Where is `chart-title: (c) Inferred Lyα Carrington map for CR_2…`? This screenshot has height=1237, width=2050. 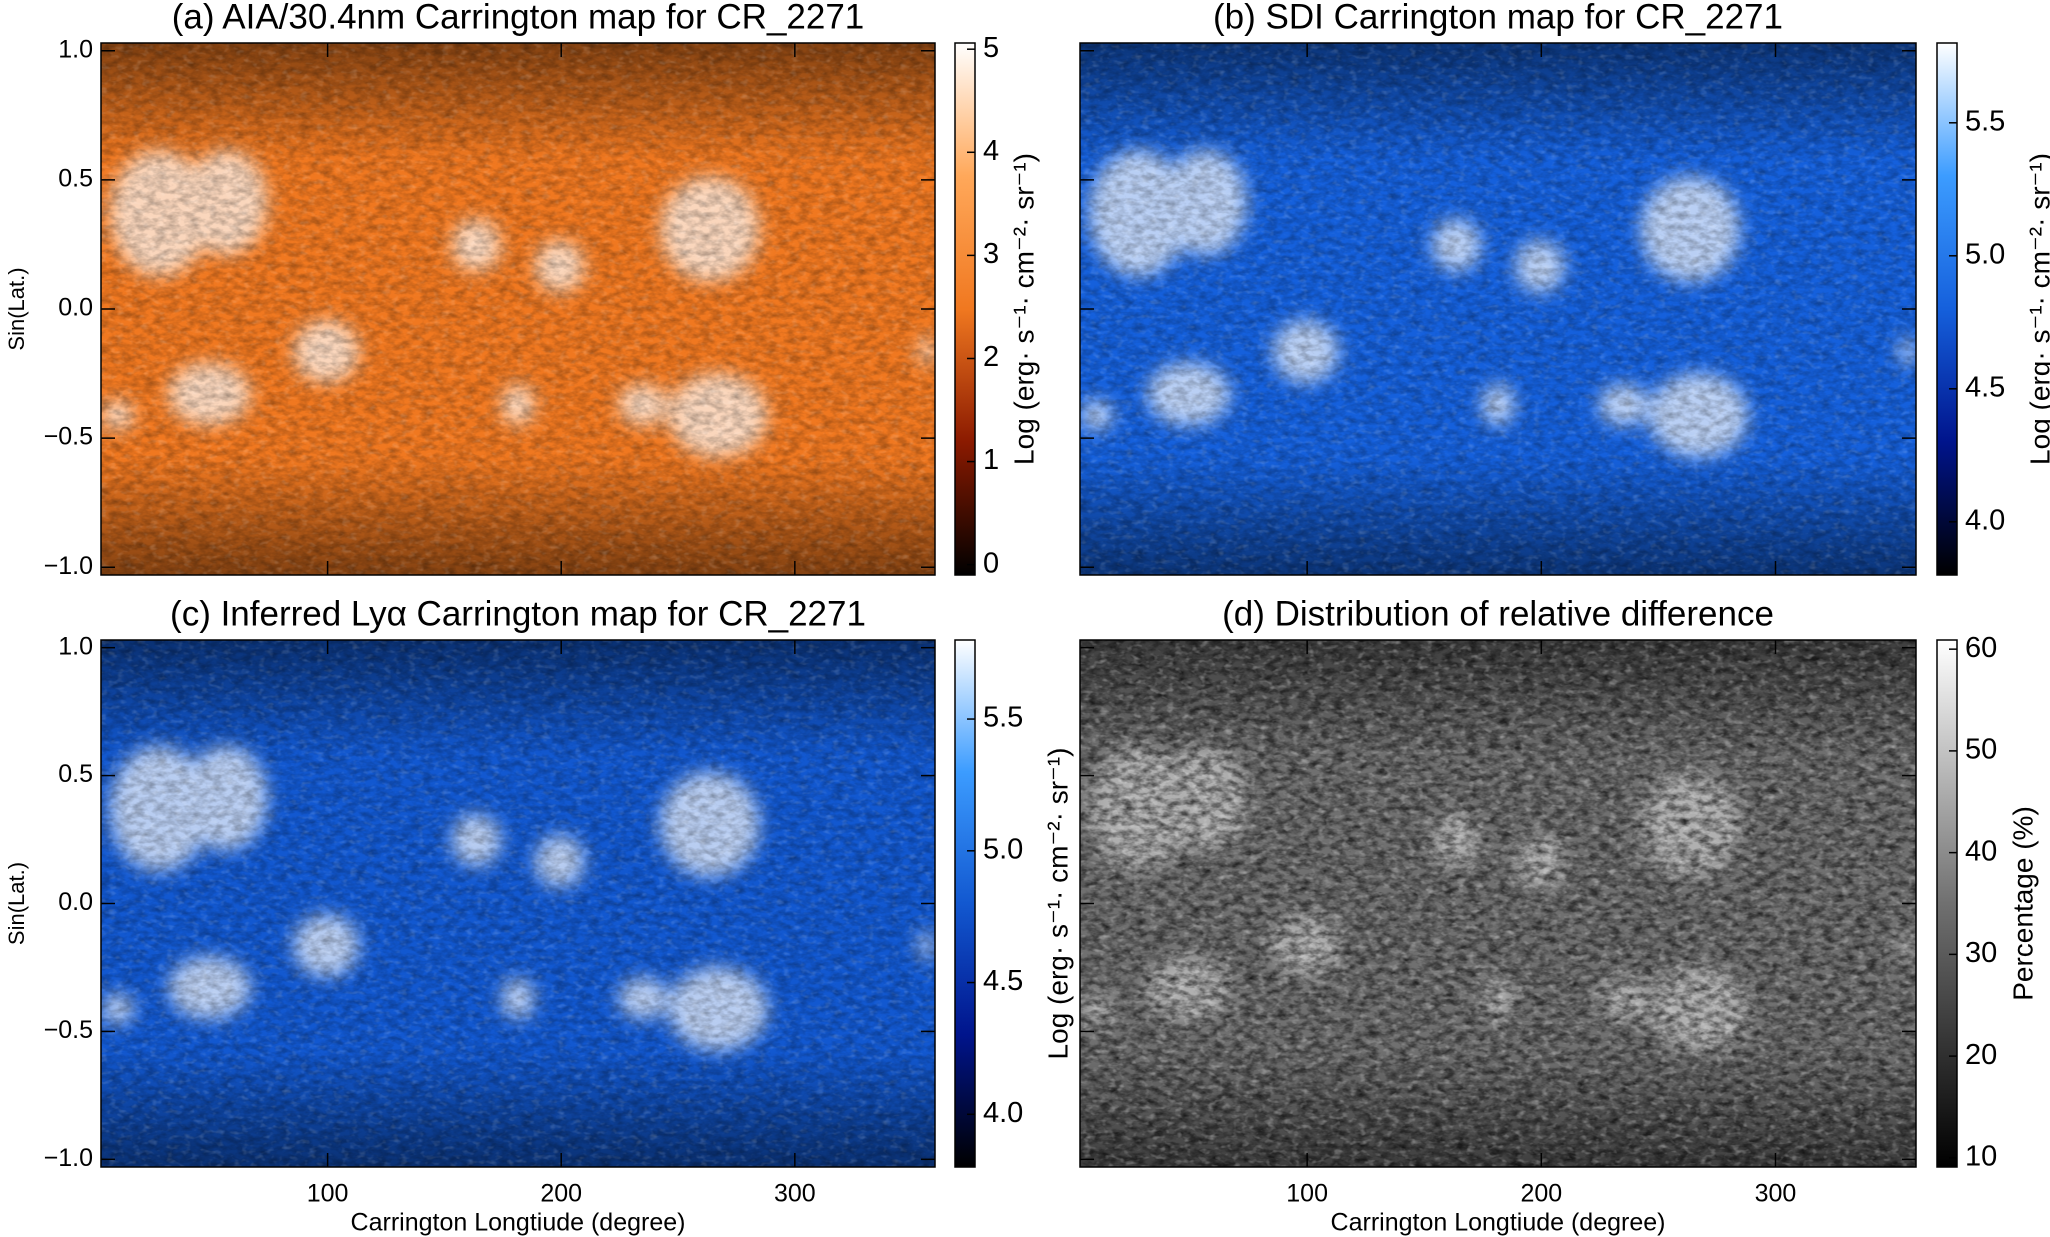
chart-title: (c) Inferred Lyα Carrington map for CR_2… is located at coordinates (518, 613).